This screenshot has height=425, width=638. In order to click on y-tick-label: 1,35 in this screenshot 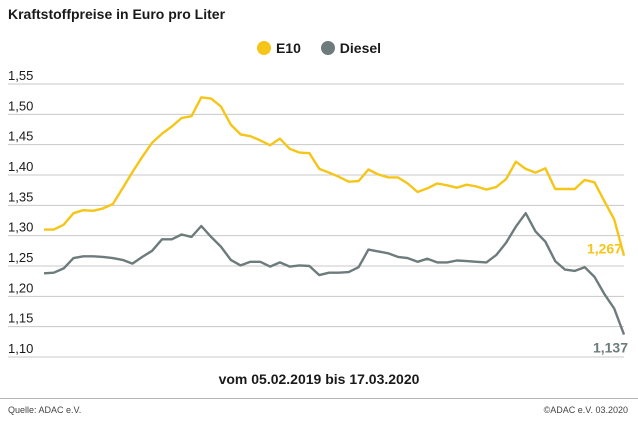, I will do `click(20, 196)`.